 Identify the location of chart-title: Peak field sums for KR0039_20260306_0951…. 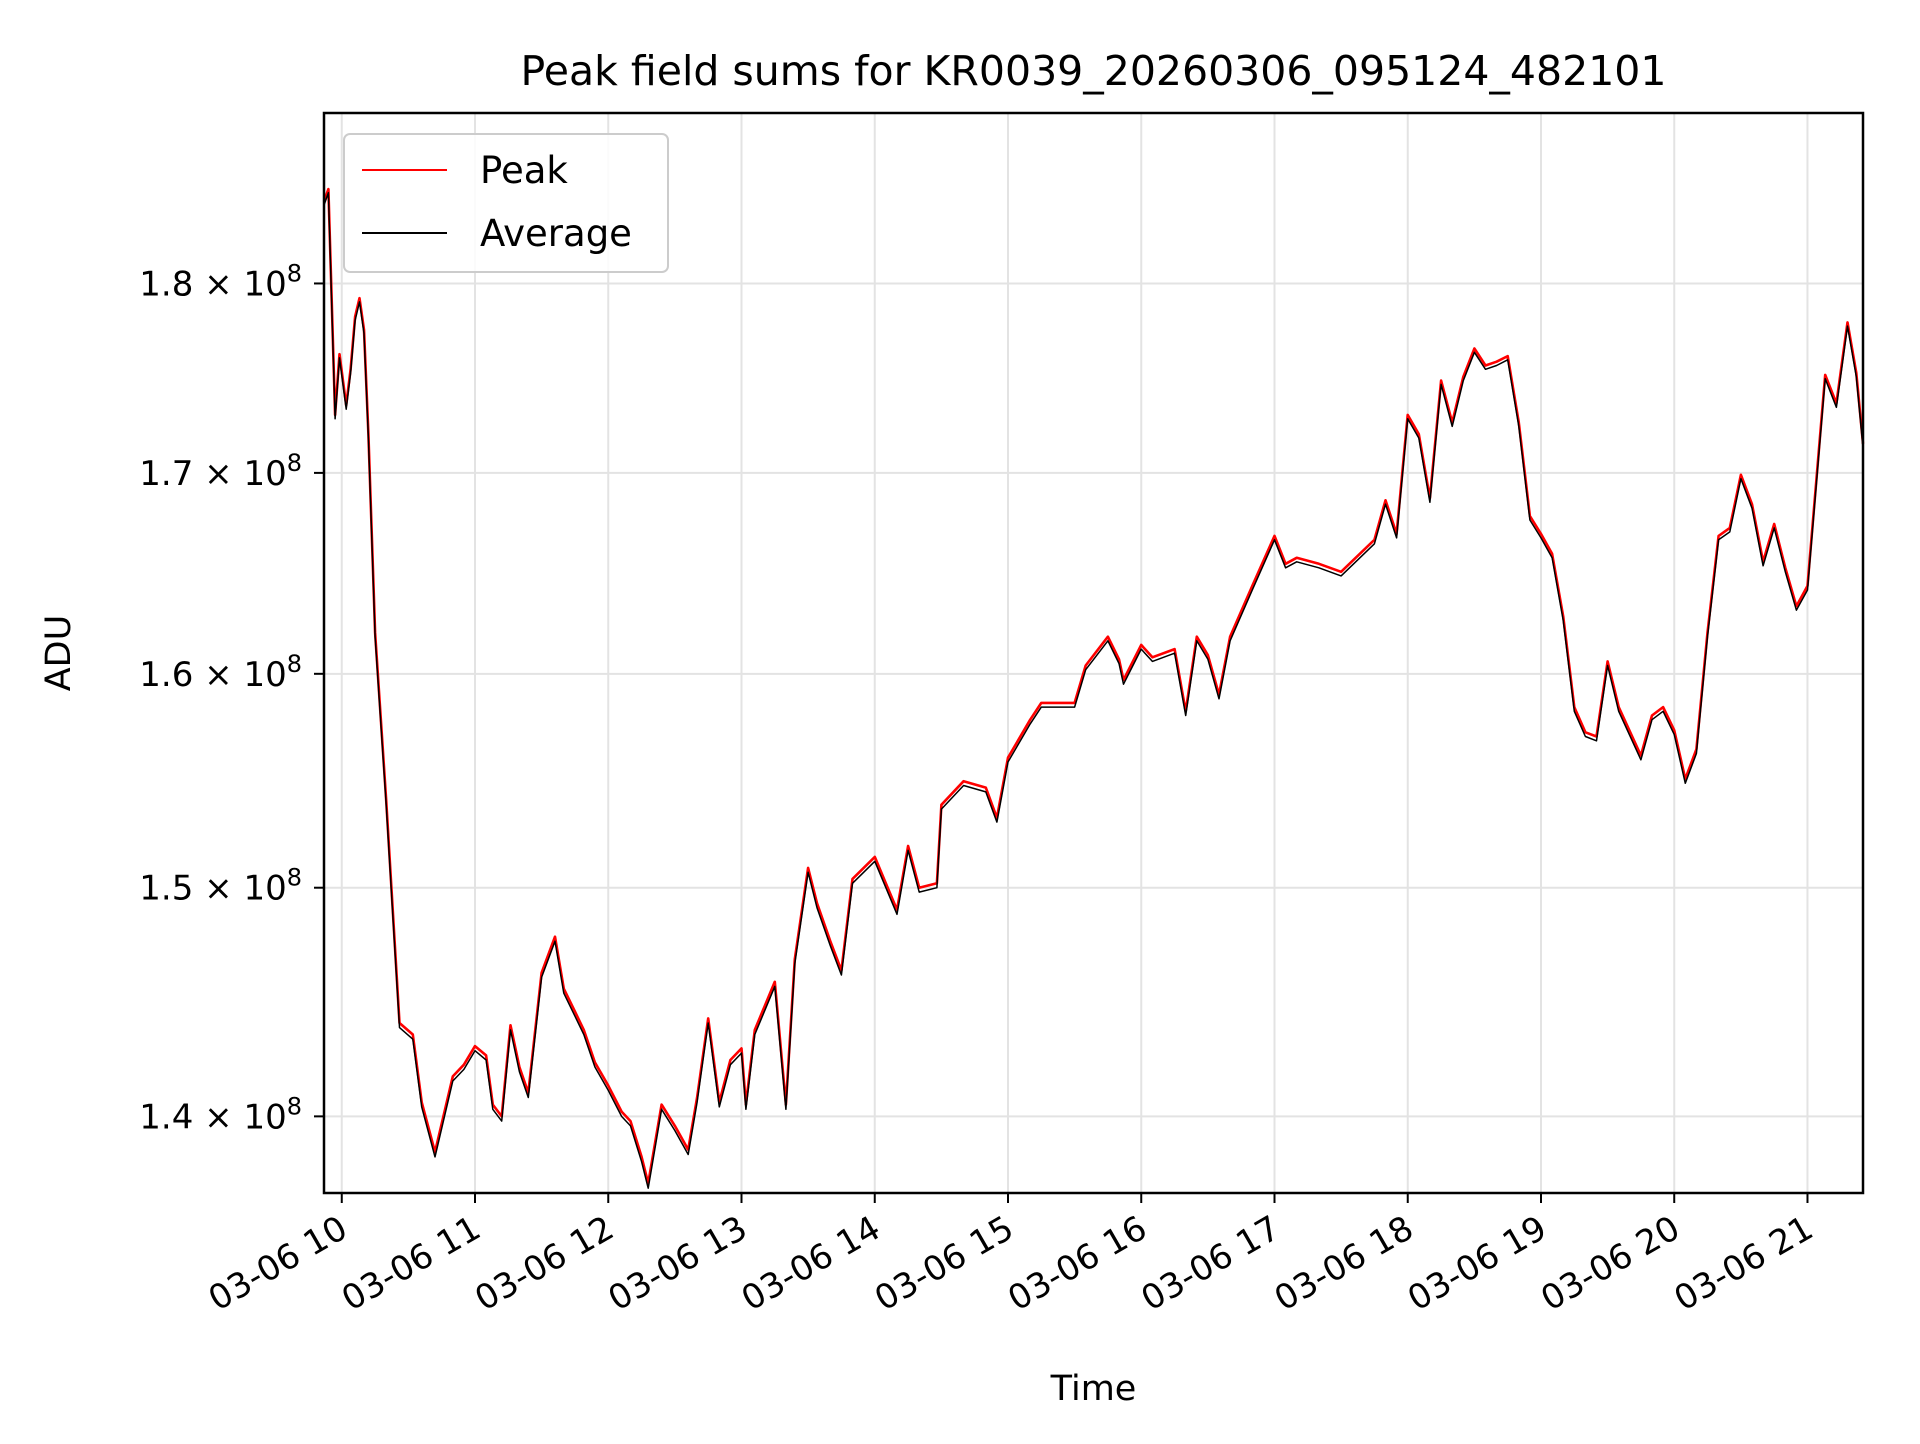
(1094, 71).